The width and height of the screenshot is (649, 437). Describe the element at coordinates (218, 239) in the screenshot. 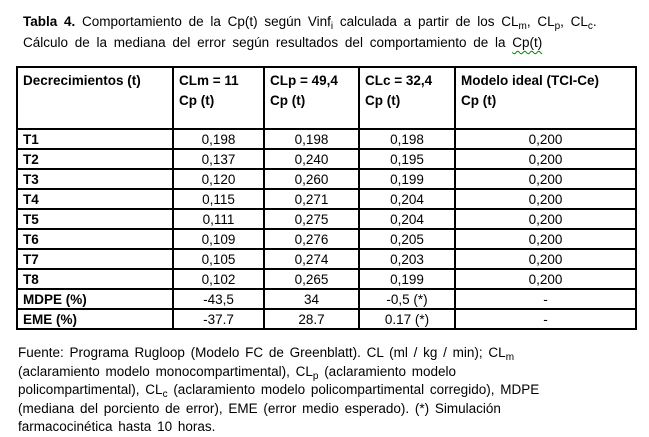

I see `value-cell: 0,109` at that location.